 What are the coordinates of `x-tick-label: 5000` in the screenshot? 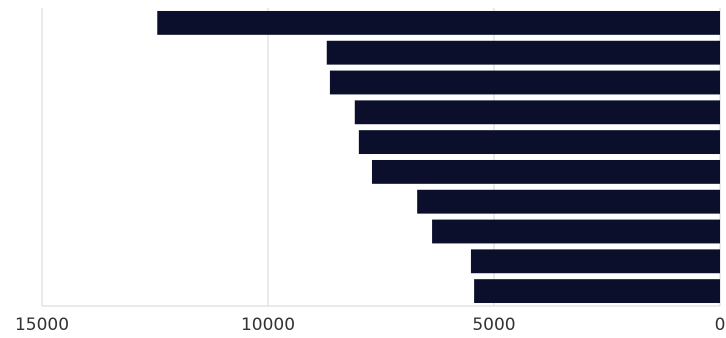 It's located at (493, 325).